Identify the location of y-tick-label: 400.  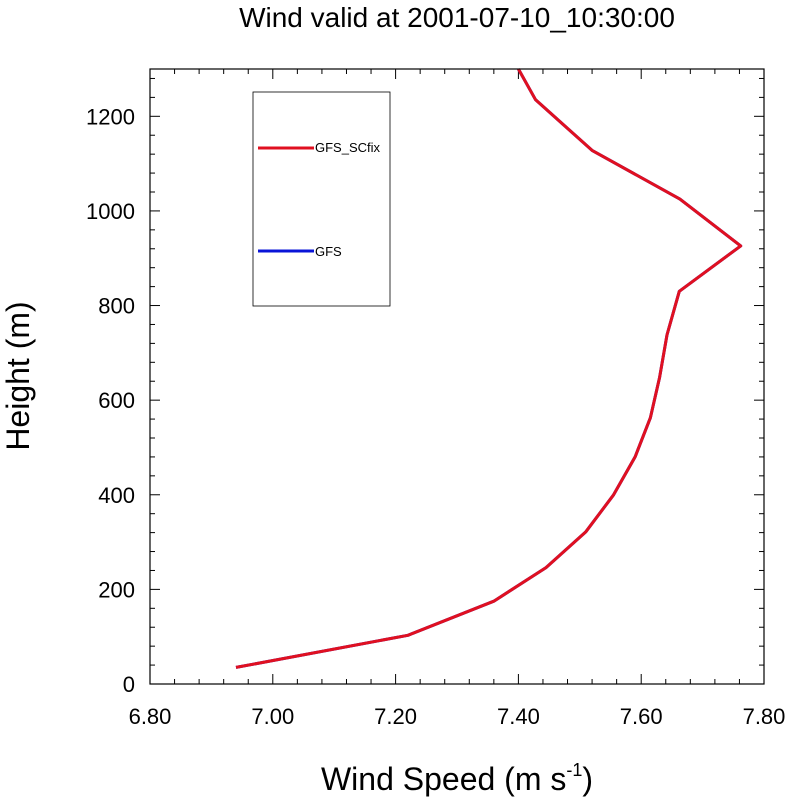
(116, 495).